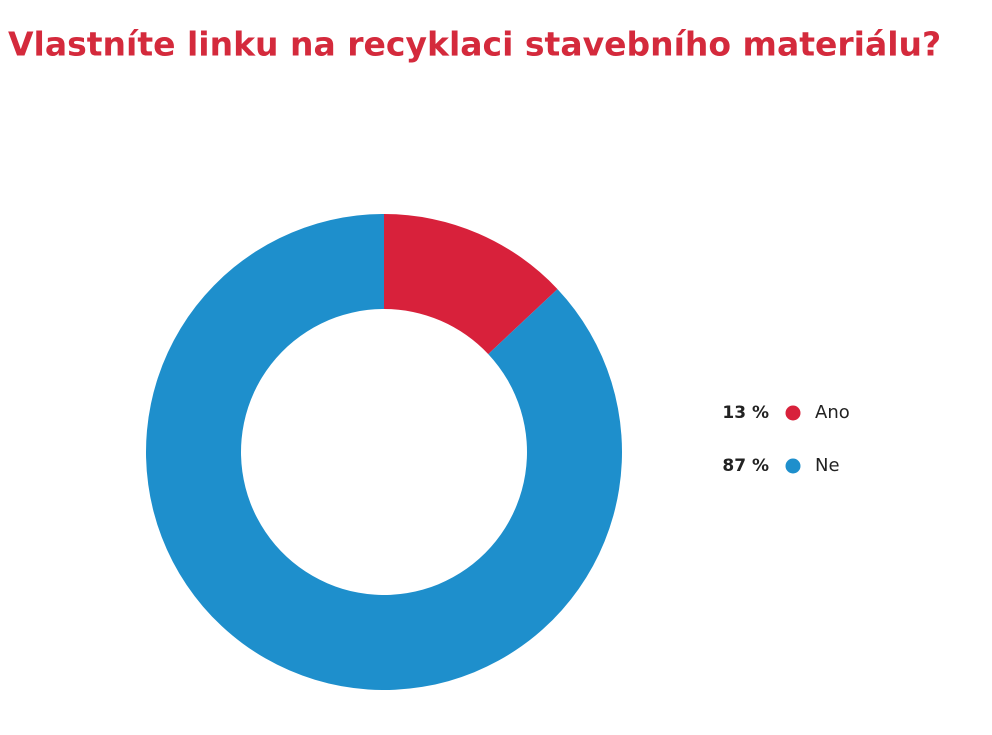 This screenshot has width=992, height=735. Describe the element at coordinates (471, 284) in the screenshot. I see `donut-slice` at that location.